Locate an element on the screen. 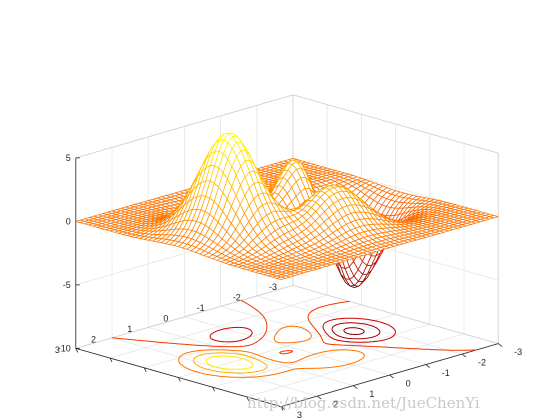  z-tick-label: -10 is located at coordinates (64, 348).